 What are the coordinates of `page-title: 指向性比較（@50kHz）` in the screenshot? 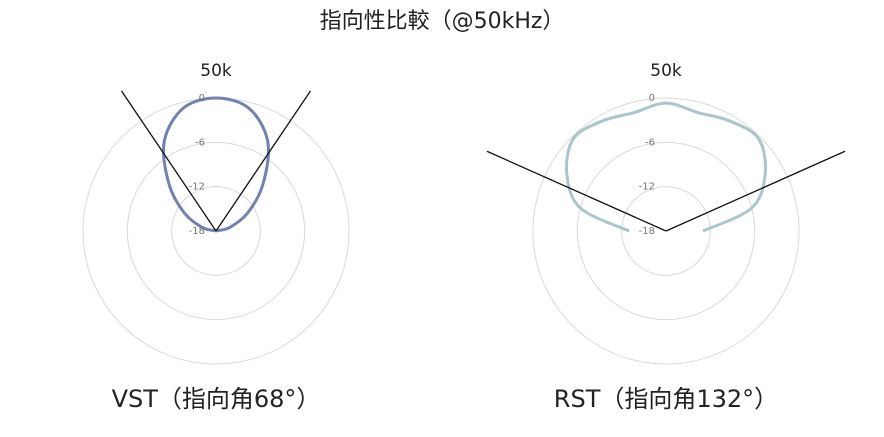 It's located at (442, 21).